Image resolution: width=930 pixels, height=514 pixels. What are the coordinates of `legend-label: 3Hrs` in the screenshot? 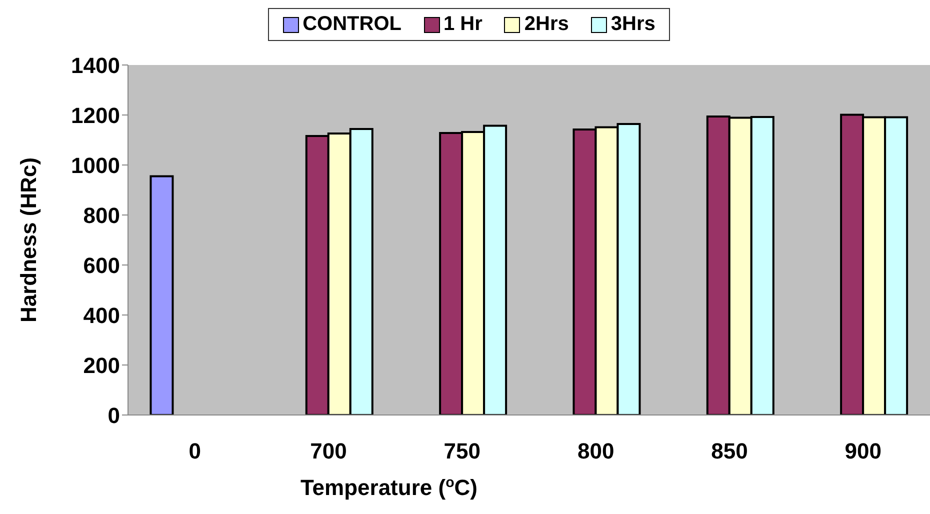 It's located at (633, 24).